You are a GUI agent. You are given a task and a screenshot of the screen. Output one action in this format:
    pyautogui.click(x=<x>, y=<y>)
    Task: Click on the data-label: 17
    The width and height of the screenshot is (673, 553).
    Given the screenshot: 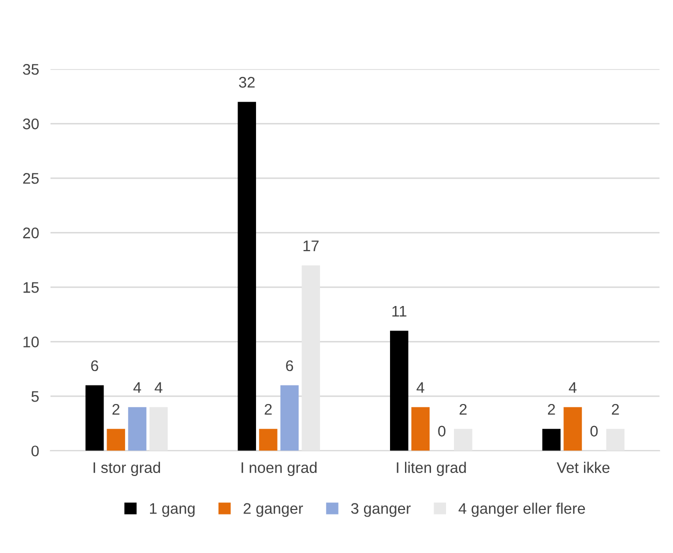 What is the action you would take?
    pyautogui.click(x=311, y=246)
    